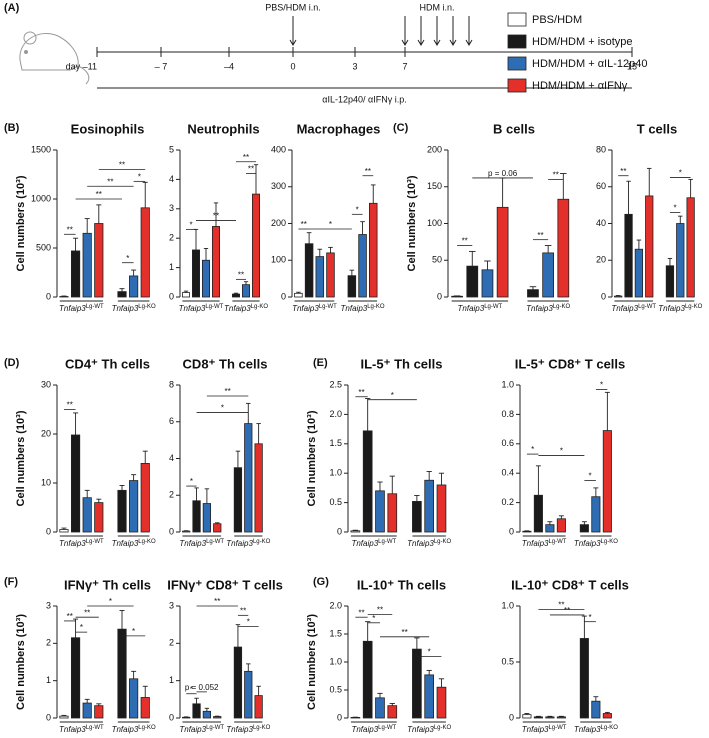 Image resolution: width=709 pixels, height=738 pixels. I want to click on chart-title: IFNγ⁺ Th cells, so click(107, 584).